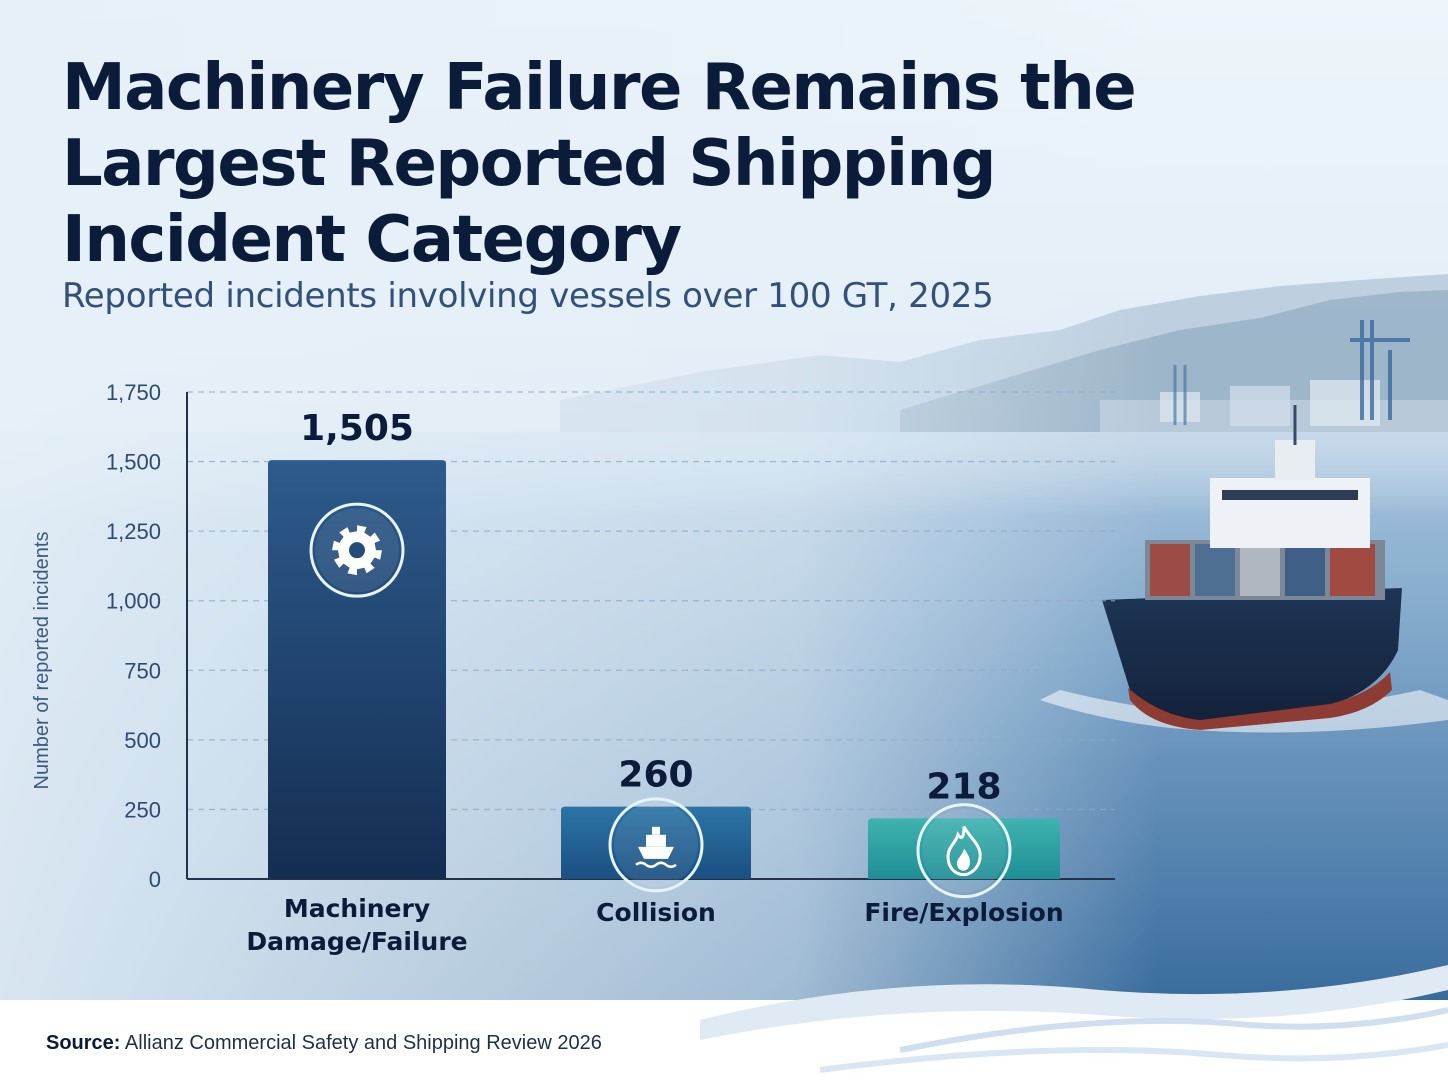 This screenshot has height=1086, width=1448. What do you see at coordinates (42, 661) in the screenshot?
I see `y-axis-title: Number of reported incidents` at bounding box center [42, 661].